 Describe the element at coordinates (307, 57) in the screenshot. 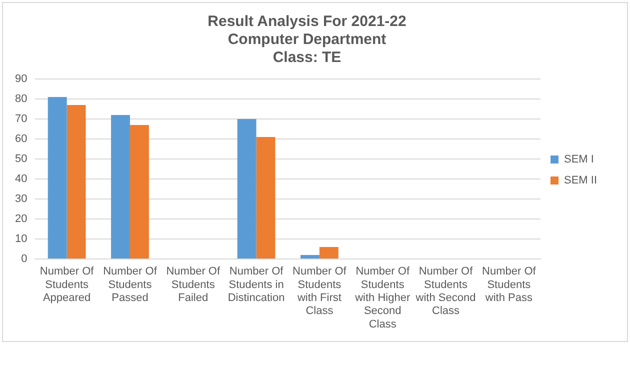

I see `text: Class: TE` at that location.